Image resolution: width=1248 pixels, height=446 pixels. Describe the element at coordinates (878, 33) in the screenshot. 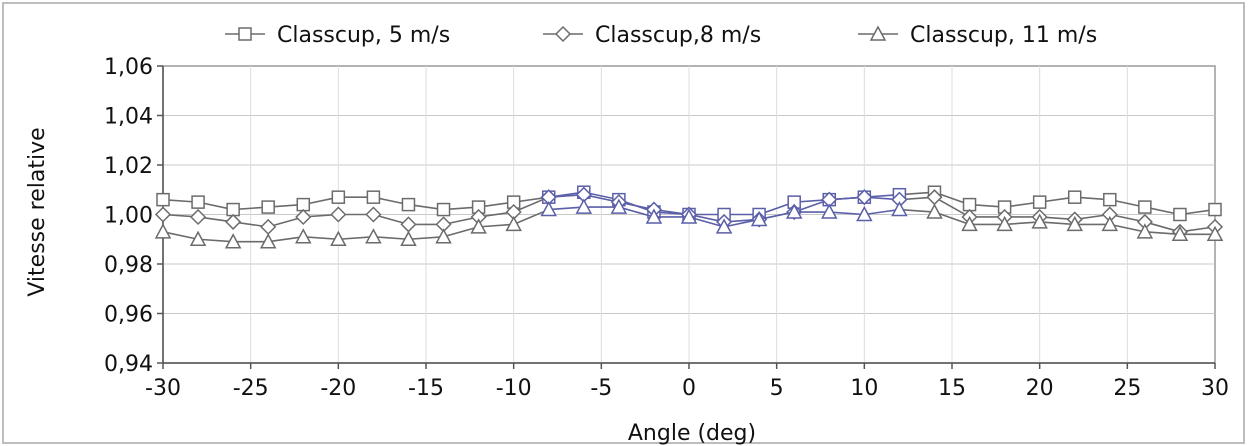

I see `legend-marker-triangle` at that location.